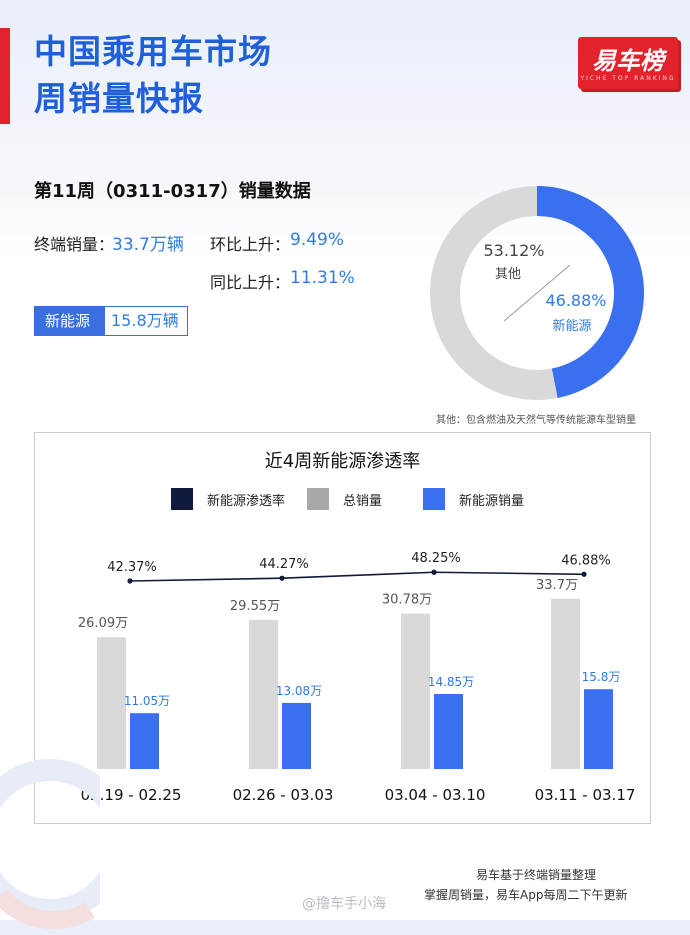 The height and width of the screenshot is (935, 690). I want to click on pie-slice-nev, so click(537, 293).